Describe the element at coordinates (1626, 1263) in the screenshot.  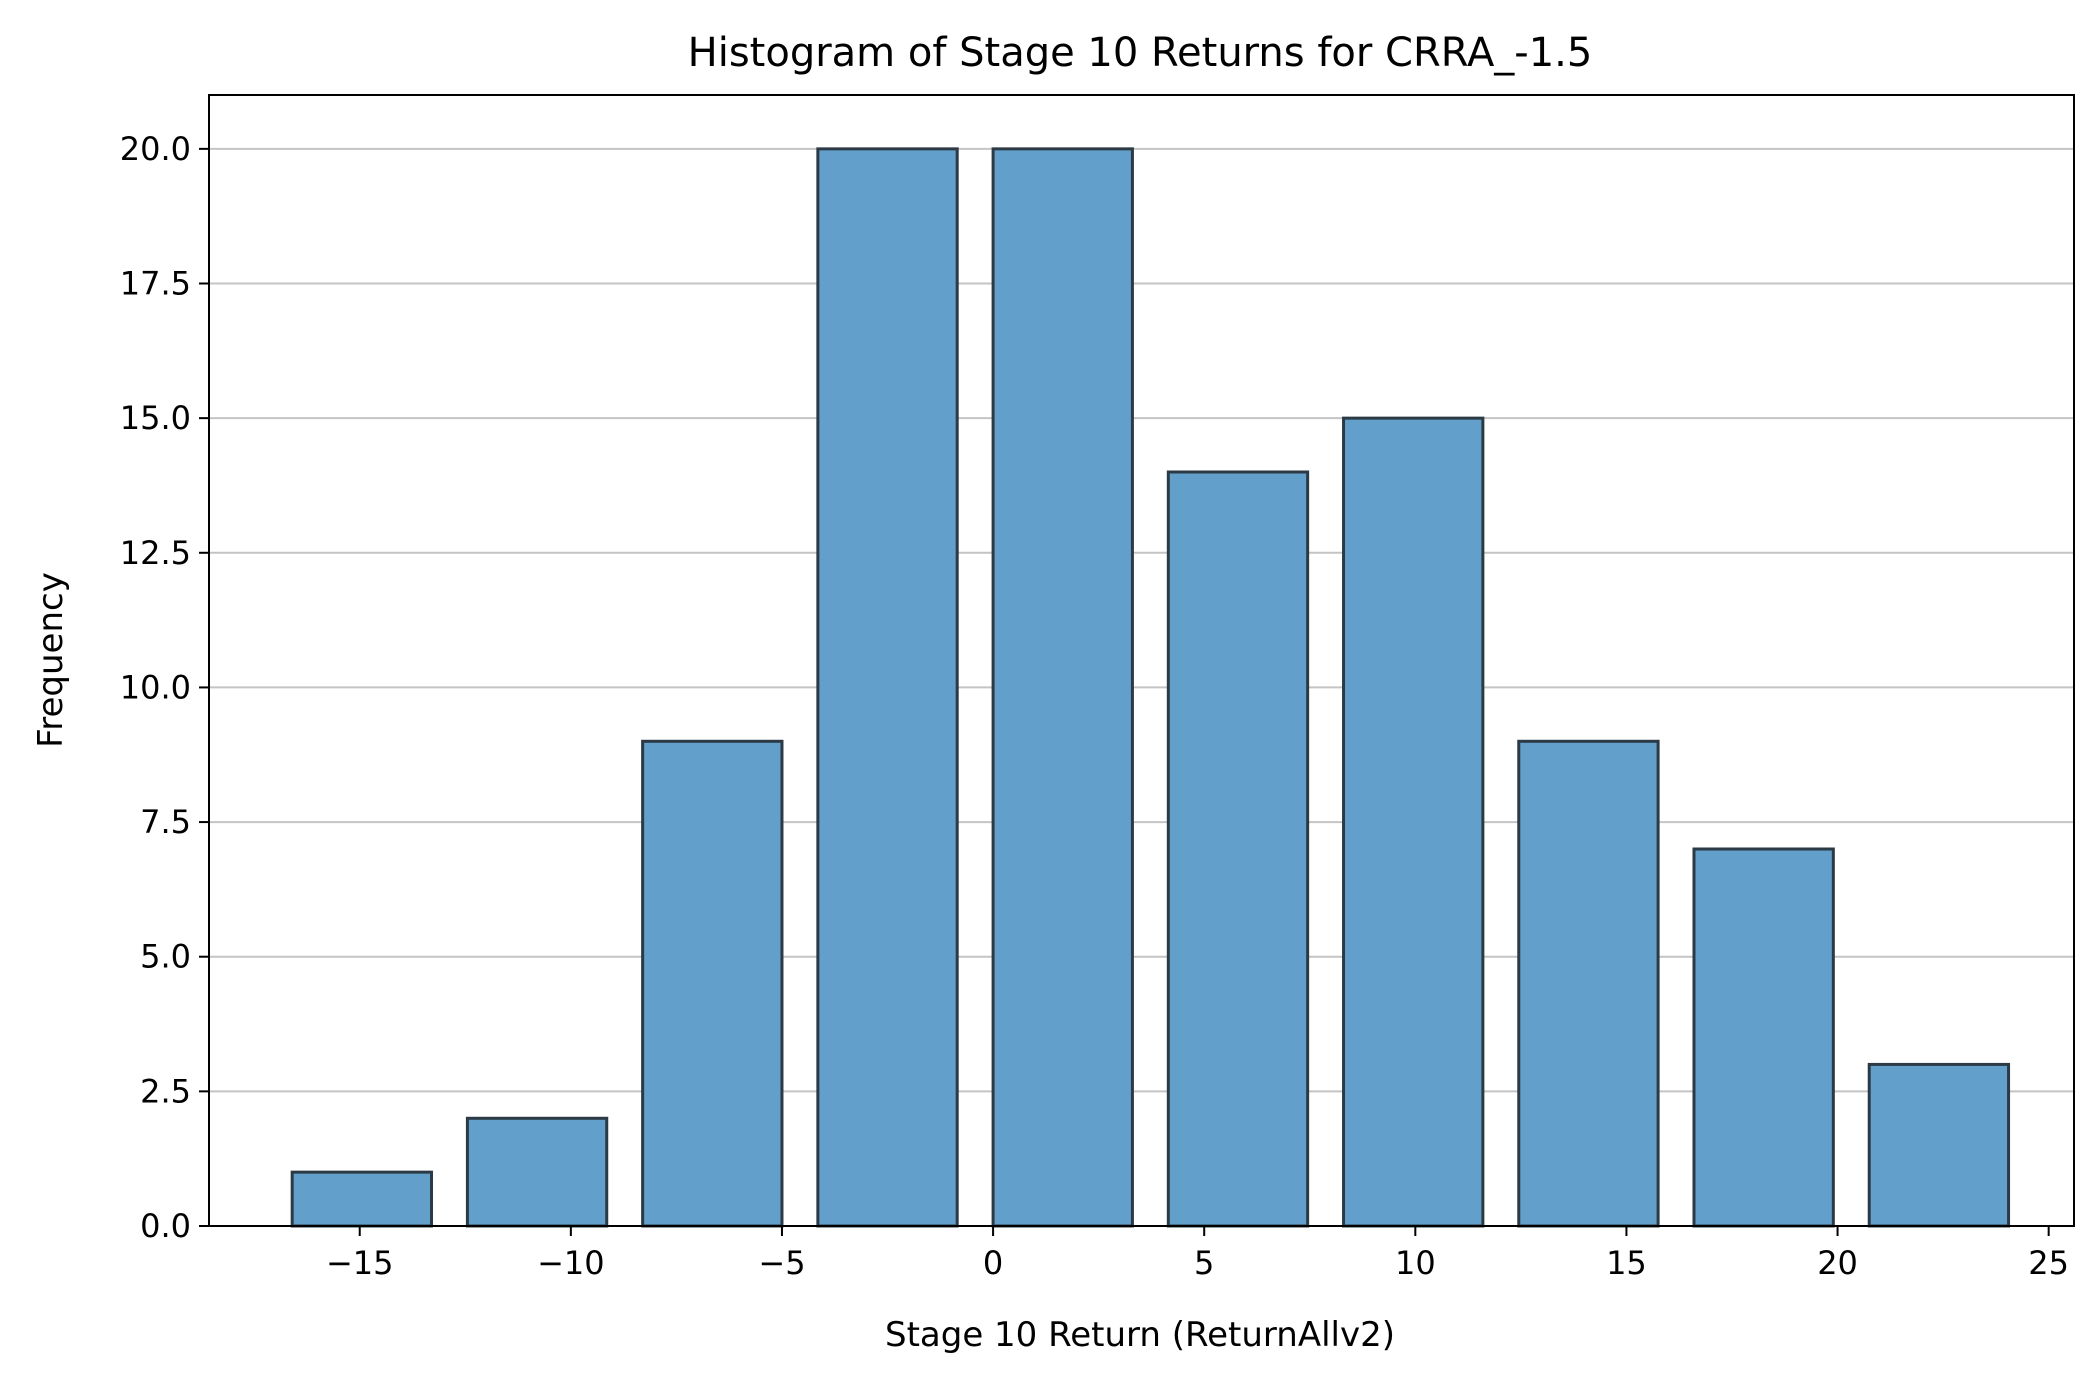
I see `x-tick-label: 15` at that location.